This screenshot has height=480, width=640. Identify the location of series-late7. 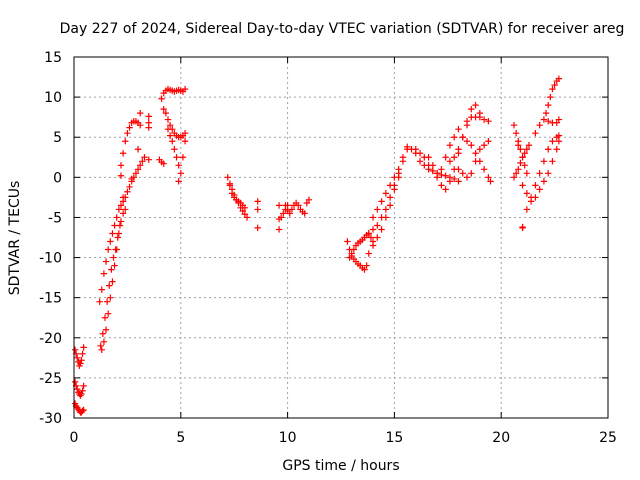
(520, 187).